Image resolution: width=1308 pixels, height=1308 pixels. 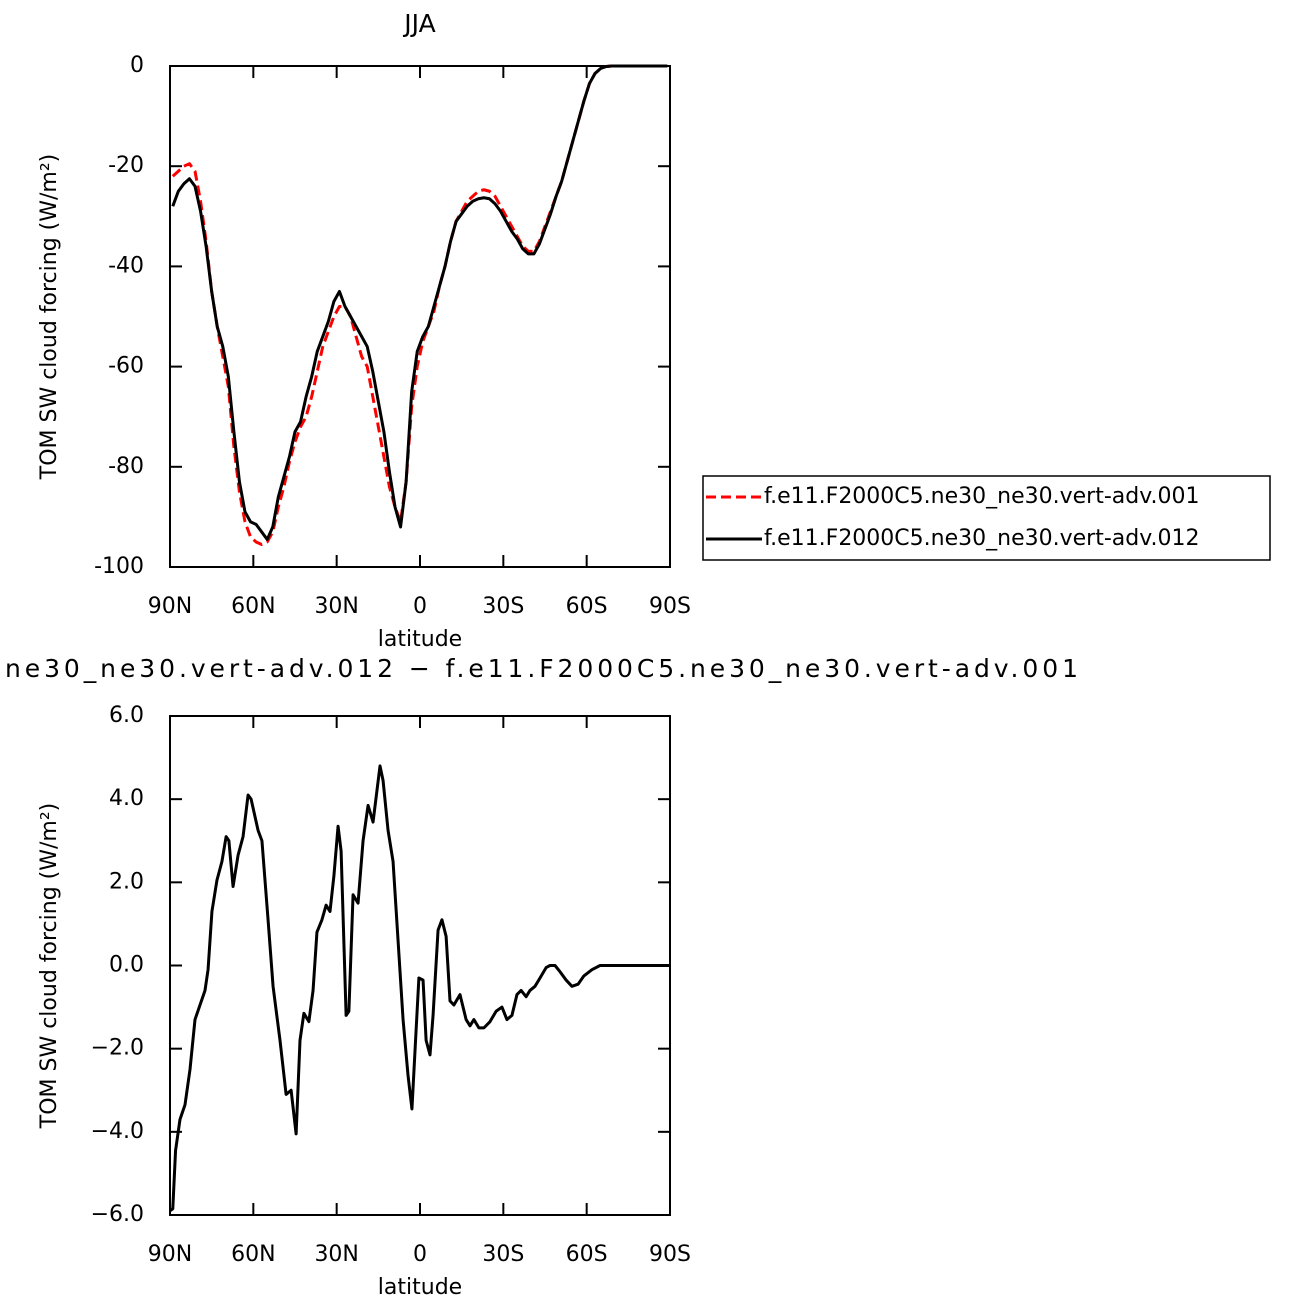 What do you see at coordinates (137, 65) in the screenshot?
I see `y-tick-label: 0` at bounding box center [137, 65].